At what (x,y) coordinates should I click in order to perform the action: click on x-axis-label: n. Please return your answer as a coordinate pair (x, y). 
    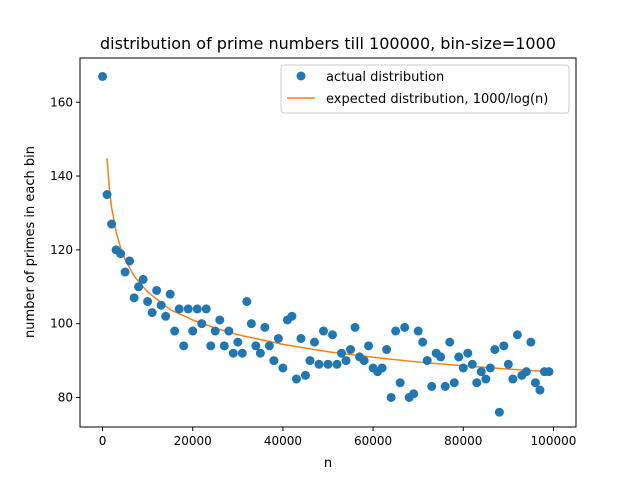
    Looking at the image, I should click on (328, 463).